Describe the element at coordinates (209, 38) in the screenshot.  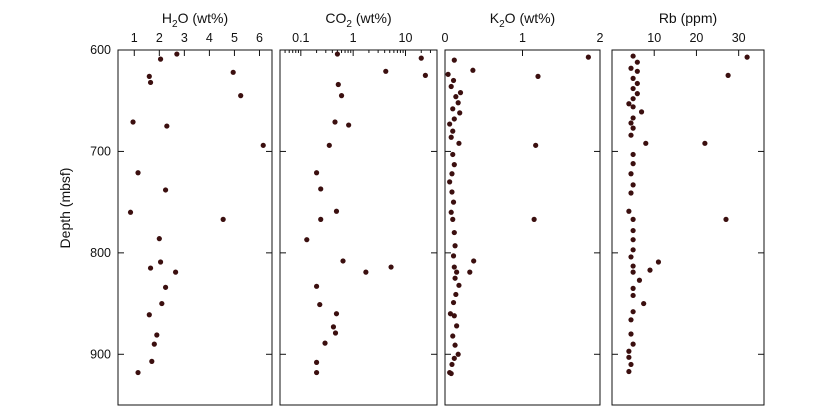
I see `x-tick-label-h2o-4: 4` at that location.